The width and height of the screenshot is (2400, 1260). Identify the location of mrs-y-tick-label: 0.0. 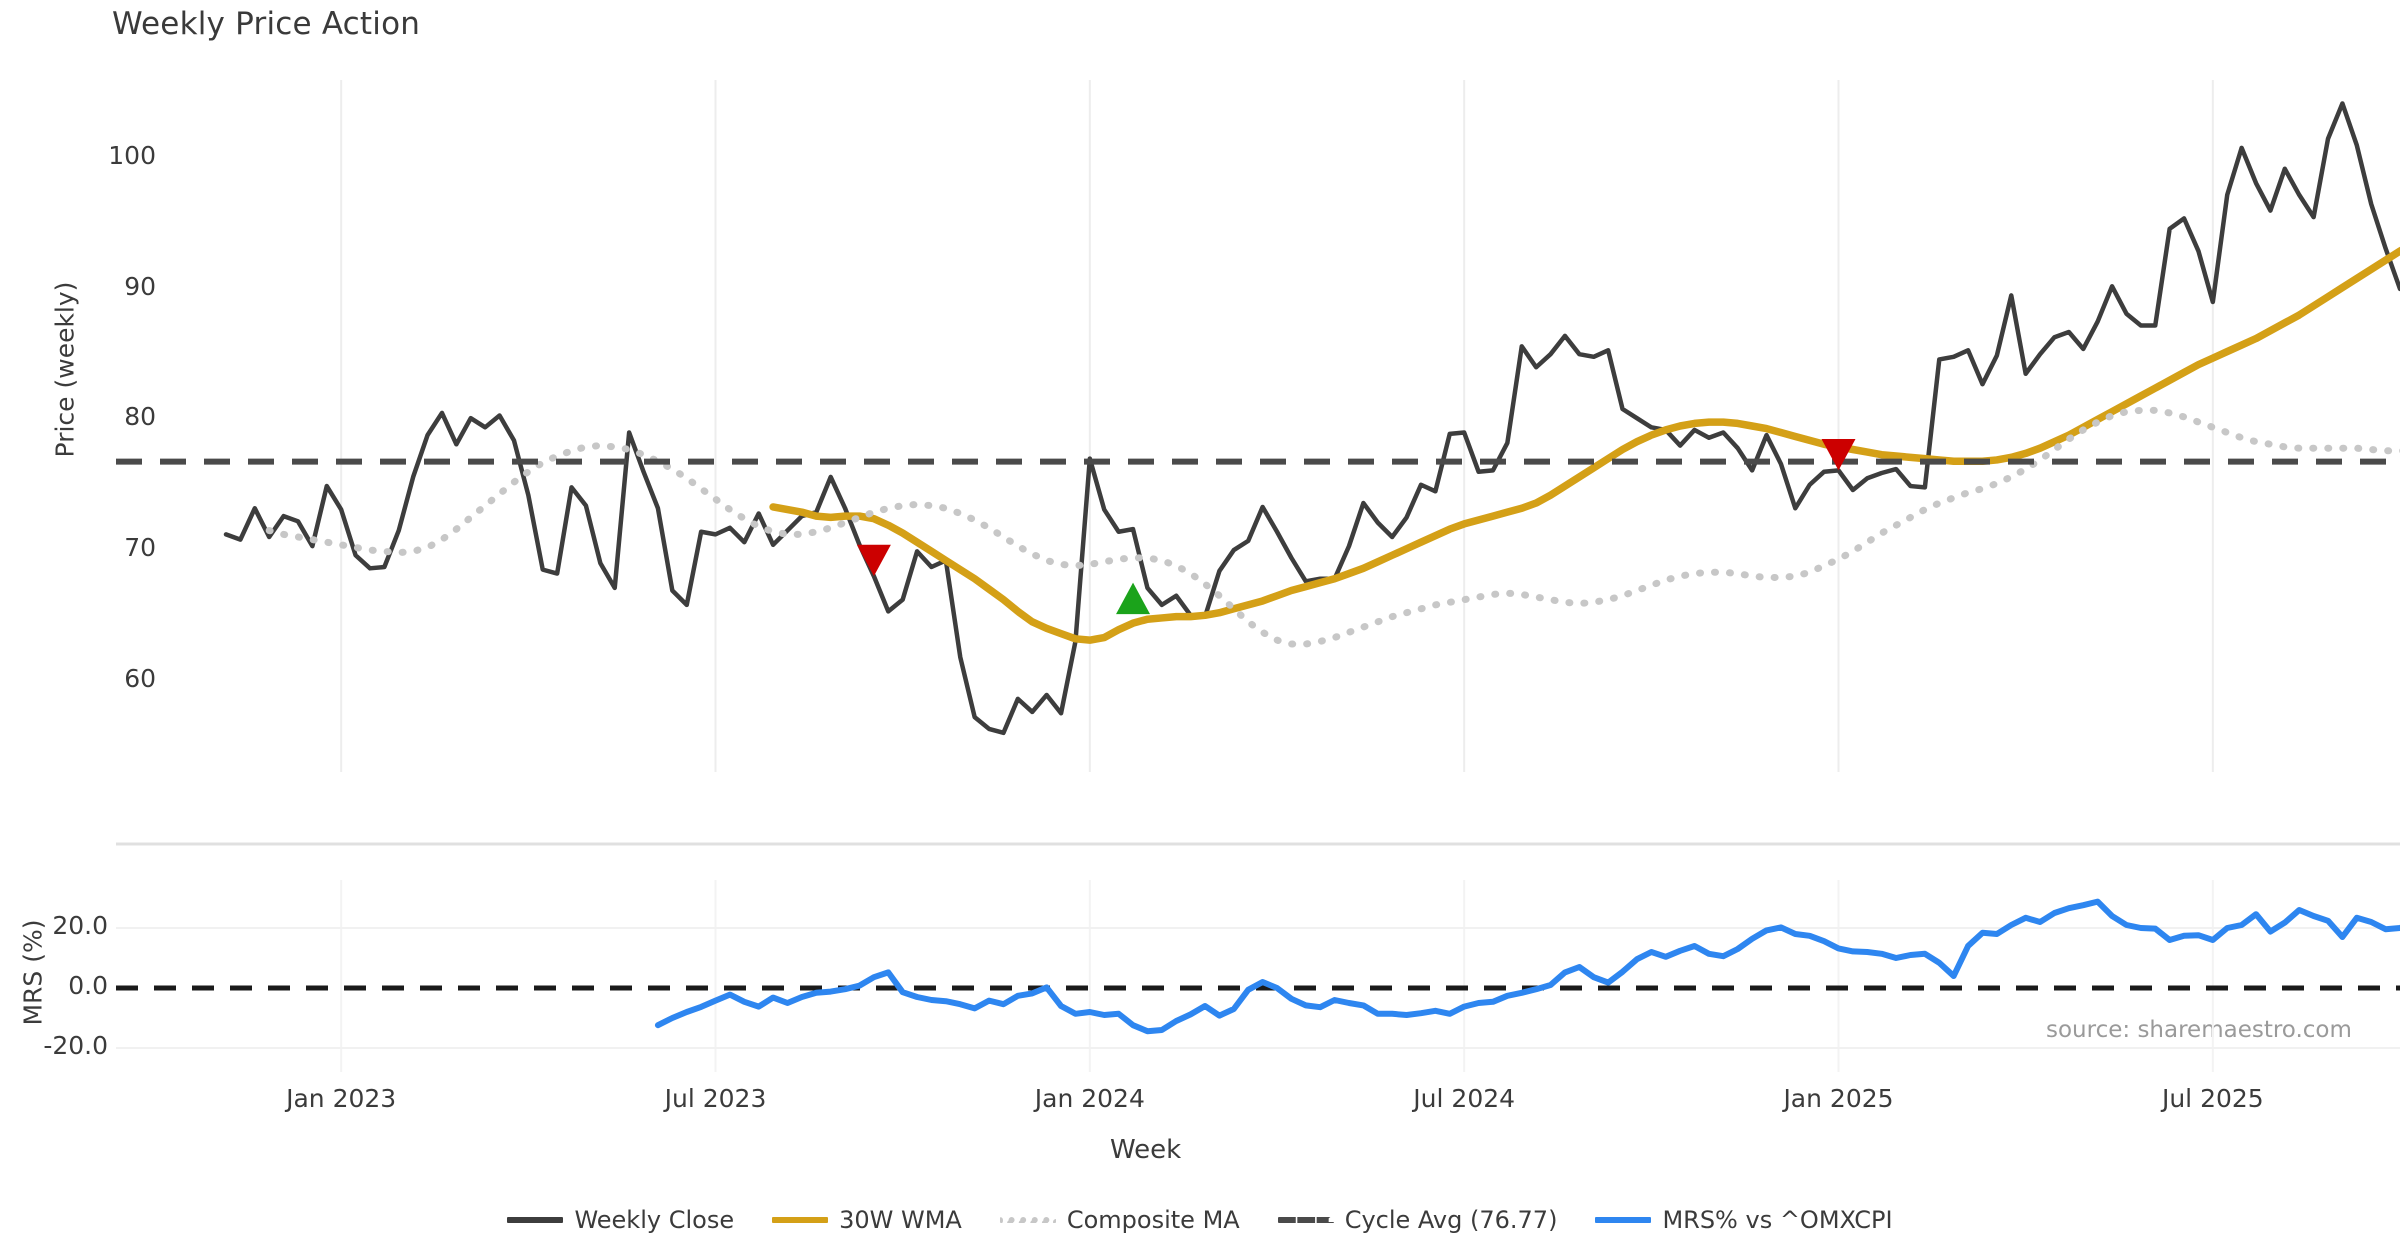
(88, 985).